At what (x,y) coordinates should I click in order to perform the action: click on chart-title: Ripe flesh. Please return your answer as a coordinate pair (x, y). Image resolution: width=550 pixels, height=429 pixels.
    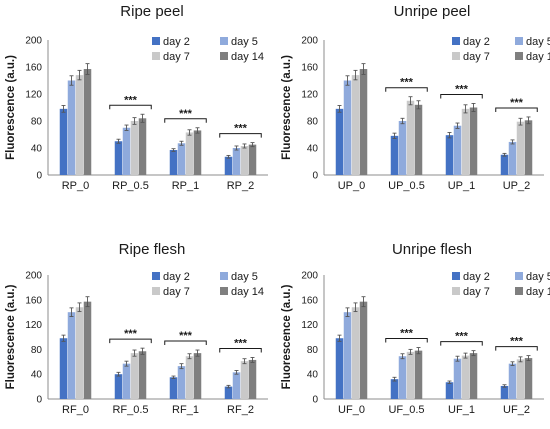
    Looking at the image, I should click on (152, 249).